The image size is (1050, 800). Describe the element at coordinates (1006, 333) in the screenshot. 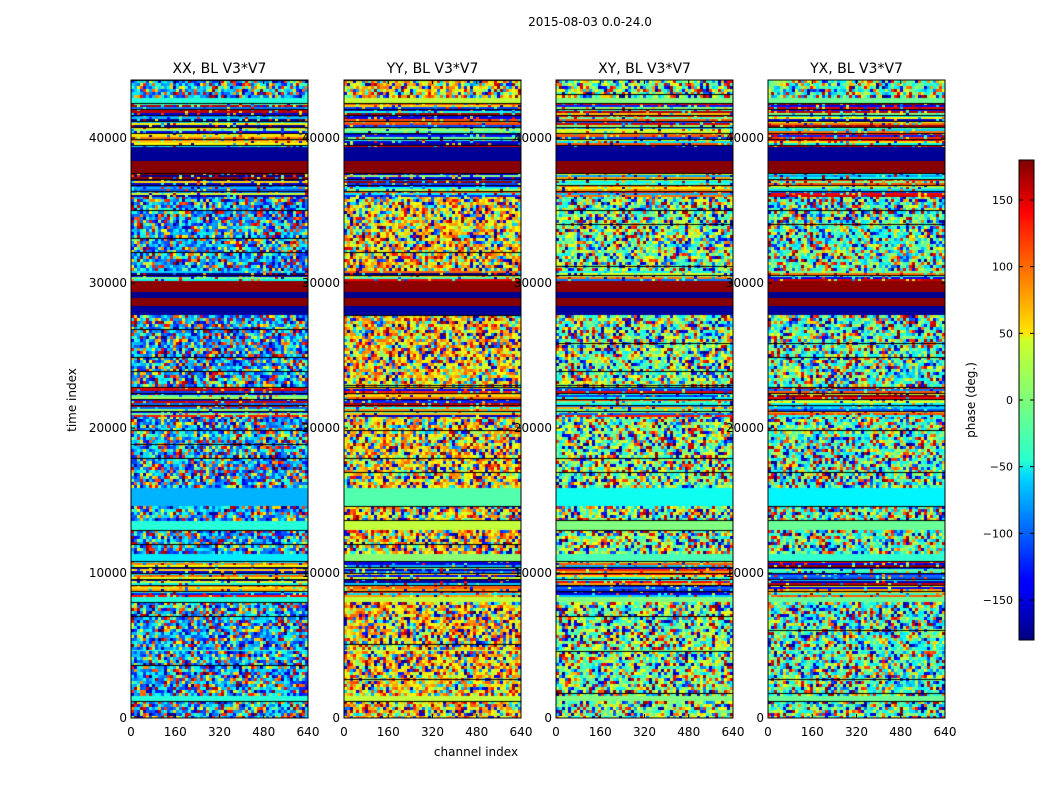

I see `colorbar-tick-label: 50` at that location.